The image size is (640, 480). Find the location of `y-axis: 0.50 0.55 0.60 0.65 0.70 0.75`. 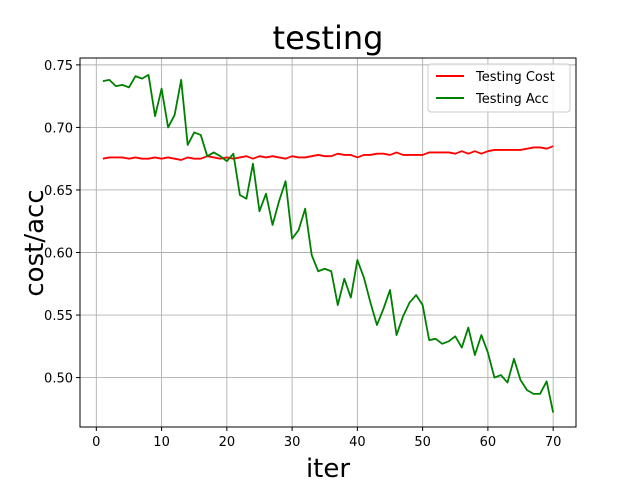

y-axis: 0.50 0.55 0.60 0.65 0.70 0.75 is located at coordinates (62, 223).